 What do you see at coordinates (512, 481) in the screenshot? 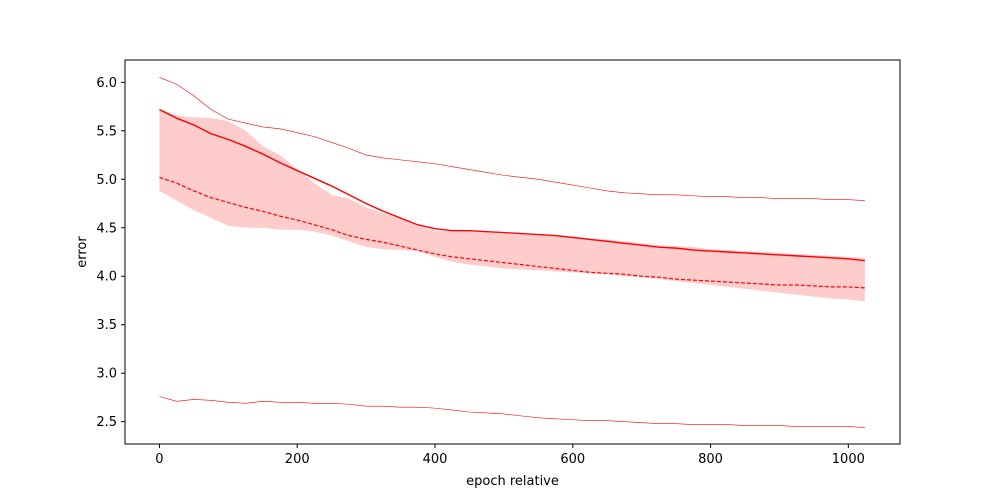
I see `x-axis-label: epoch relative` at bounding box center [512, 481].